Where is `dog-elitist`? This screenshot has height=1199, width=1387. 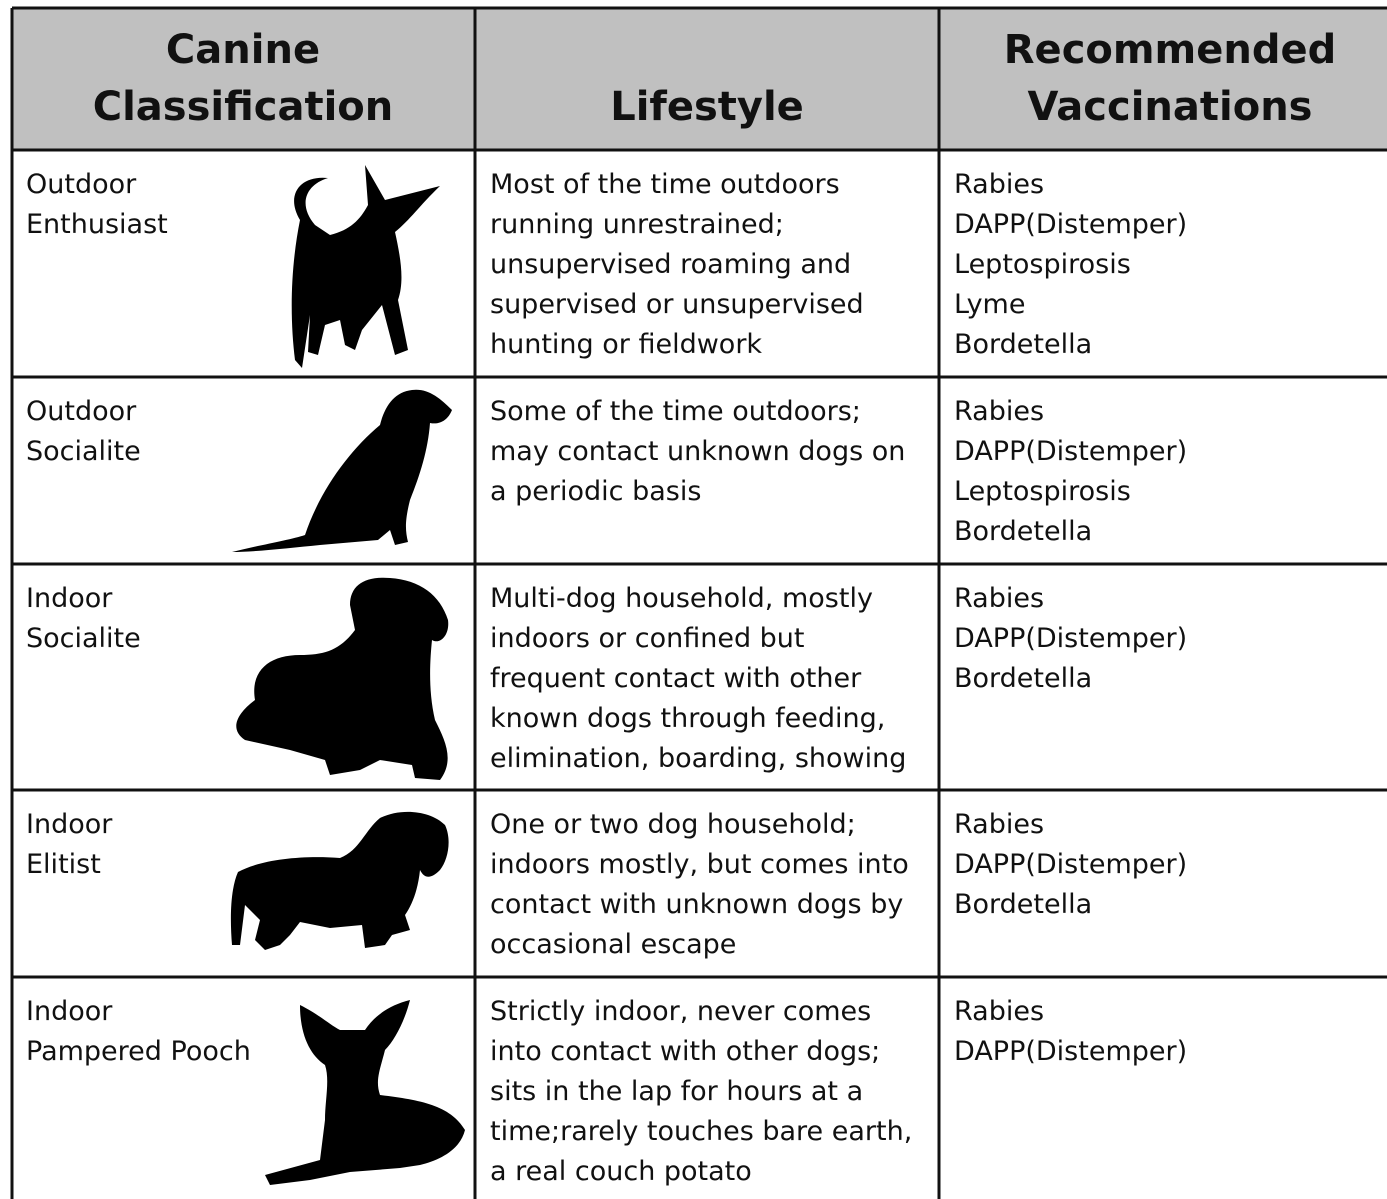 dog-elitist is located at coordinates (339, 880).